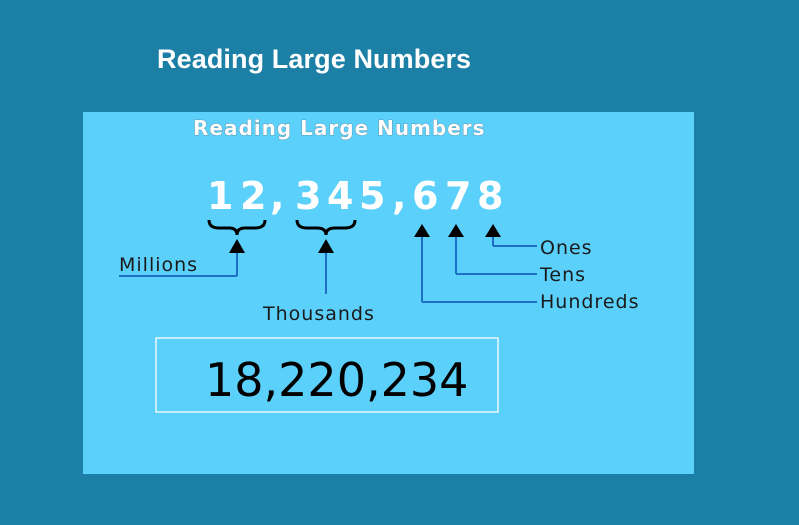 This screenshot has height=525, width=799. Describe the element at coordinates (339, 128) in the screenshot. I see `panel-heading: Reading Large Numbers` at that location.